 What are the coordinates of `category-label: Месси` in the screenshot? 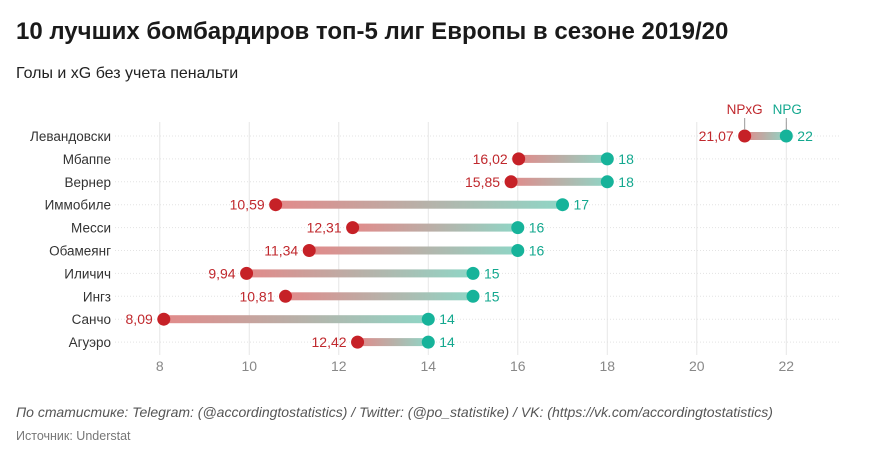 It's located at (91, 228).